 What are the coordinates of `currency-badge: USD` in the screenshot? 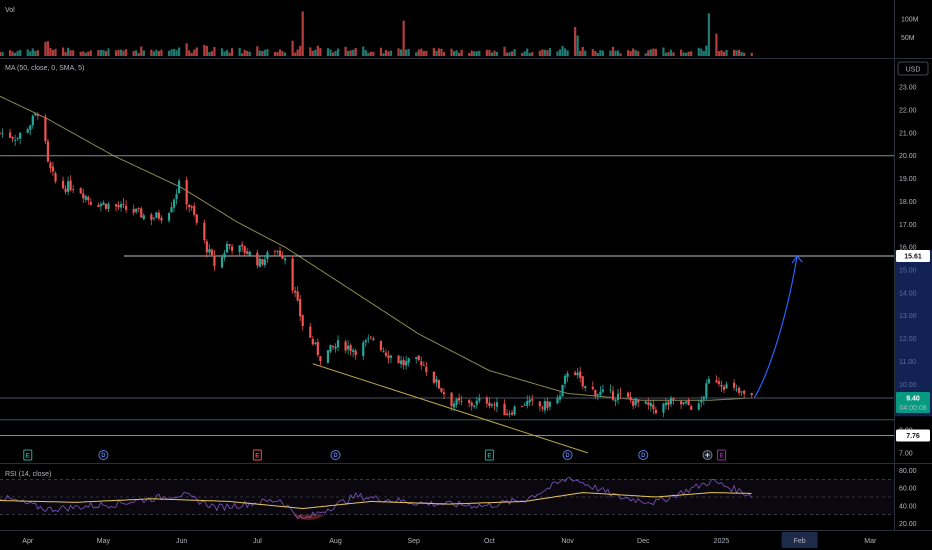 It's located at (913, 70).